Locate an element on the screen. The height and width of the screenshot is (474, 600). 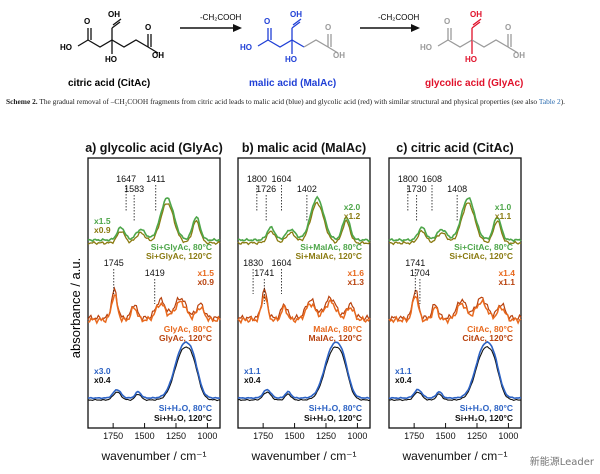
x-tick-label-2-2: 1250 is located at coordinates (477, 436).